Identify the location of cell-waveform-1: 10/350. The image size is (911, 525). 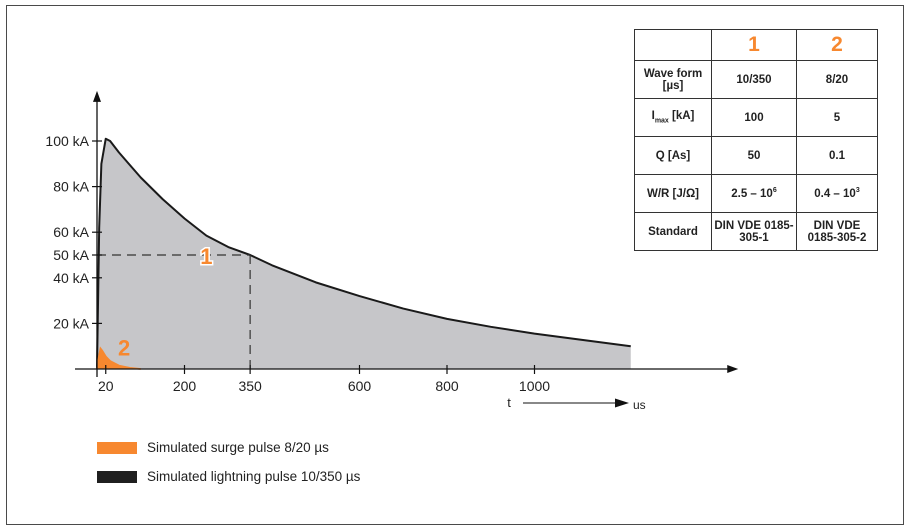
(754, 79).